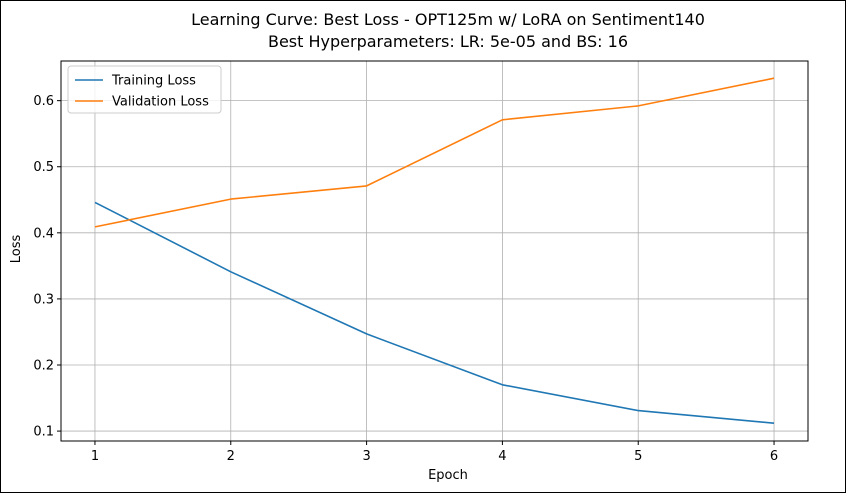 The width and height of the screenshot is (846, 497). Describe the element at coordinates (43, 366) in the screenshot. I see `y-tick-label: 0.2` at that location.